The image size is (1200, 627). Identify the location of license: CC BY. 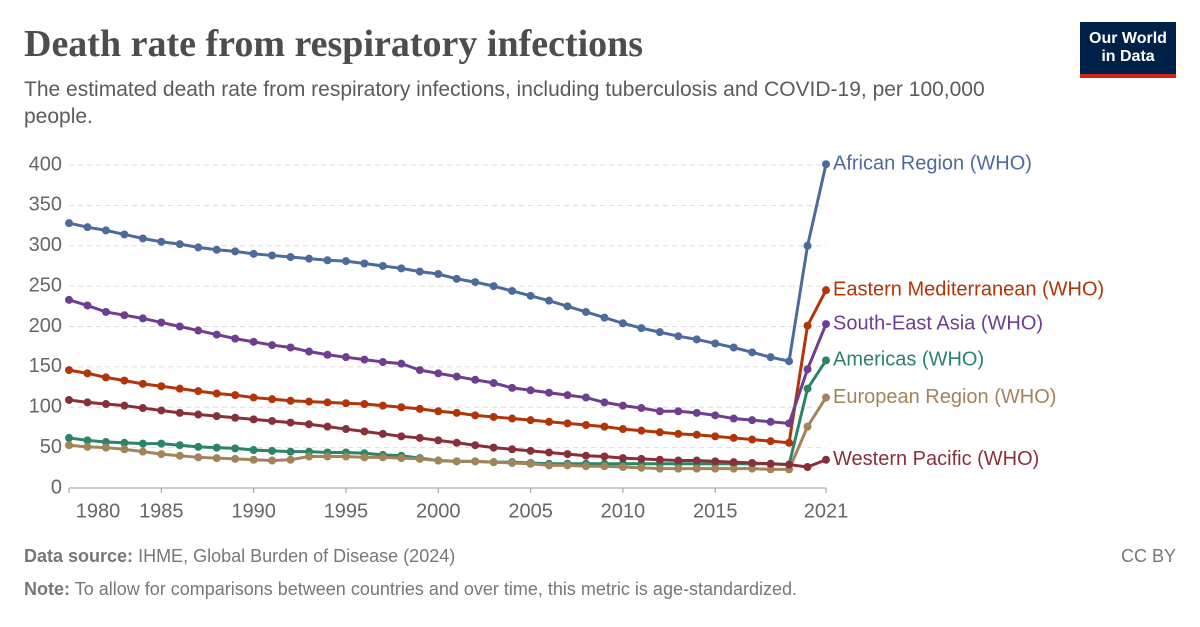
(1148, 556).